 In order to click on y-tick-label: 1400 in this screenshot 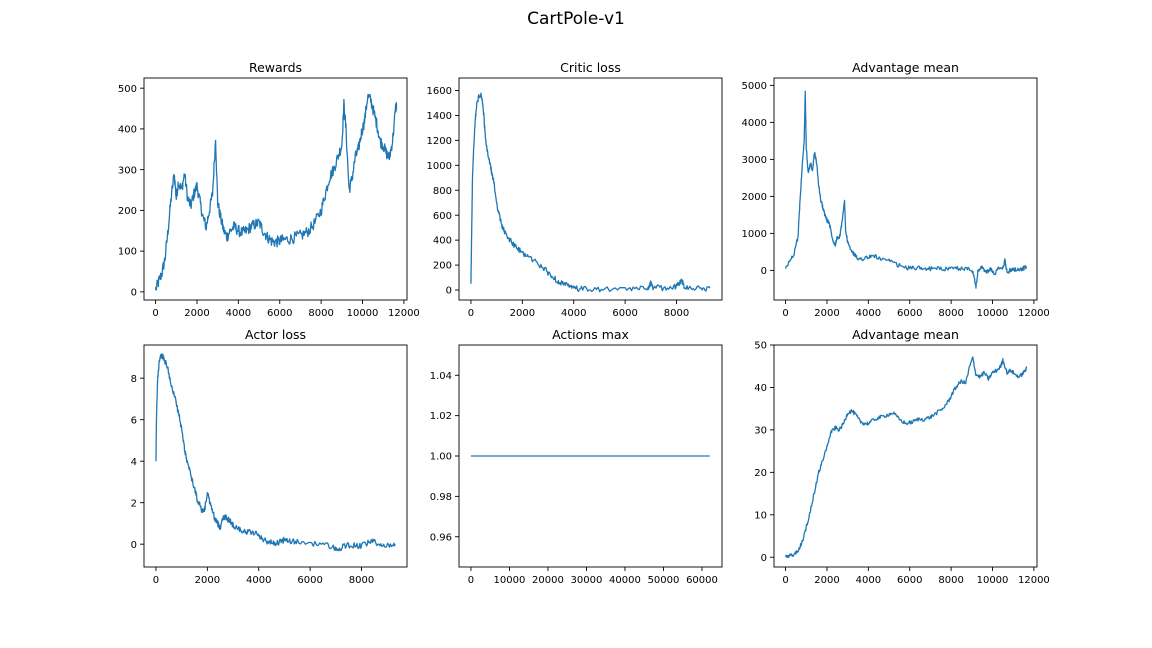, I will do `click(439, 116)`.